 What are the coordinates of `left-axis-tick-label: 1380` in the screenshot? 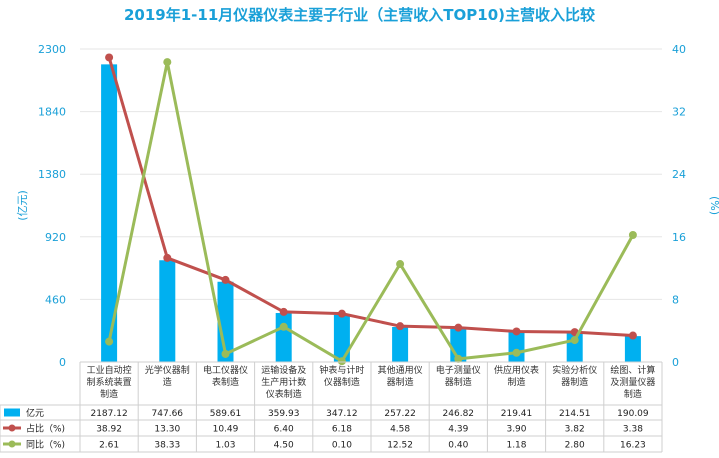 It's located at (52, 174).